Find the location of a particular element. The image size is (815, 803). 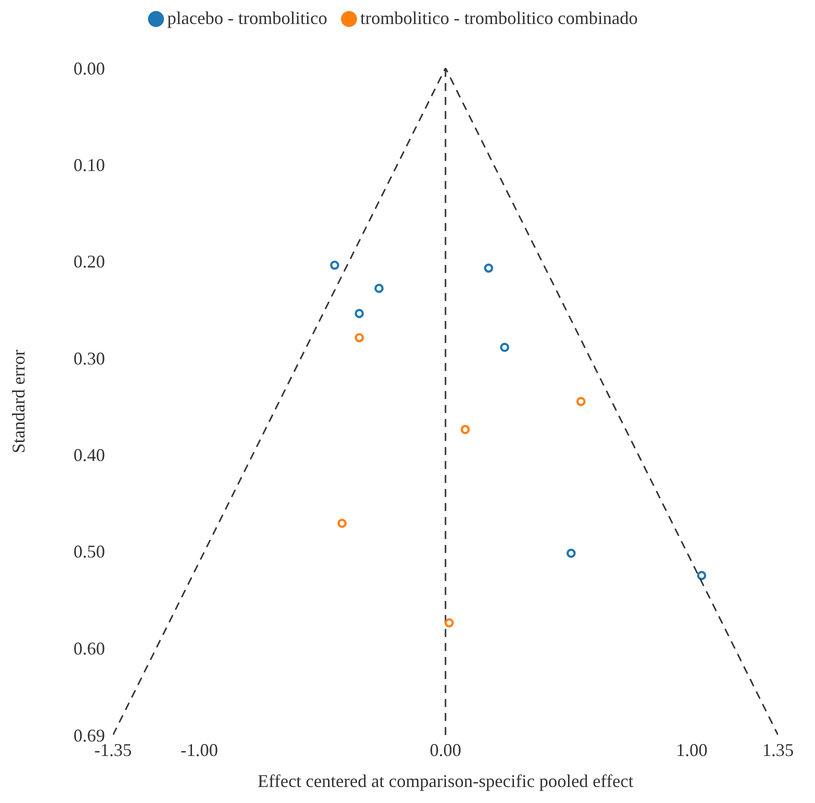

x-tick-label: -1.00 is located at coordinates (199, 750).